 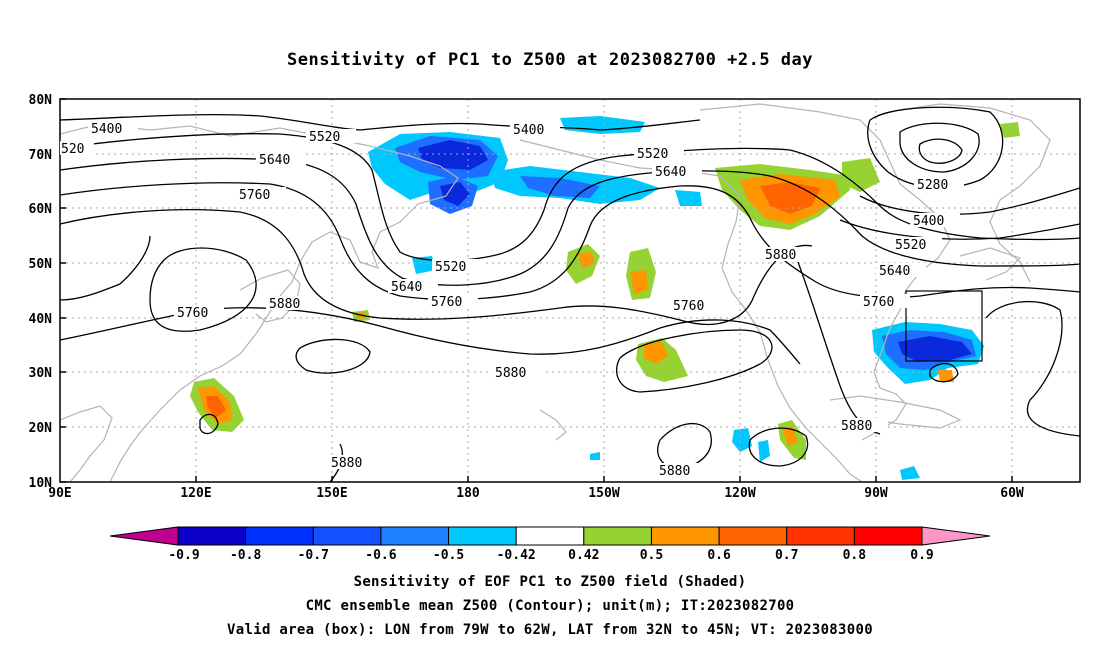 What do you see at coordinates (41, 292) in the screenshot?
I see `lat-labels: 80N 70N 60N 50N 40N 30N 20N 10N` at bounding box center [41, 292].